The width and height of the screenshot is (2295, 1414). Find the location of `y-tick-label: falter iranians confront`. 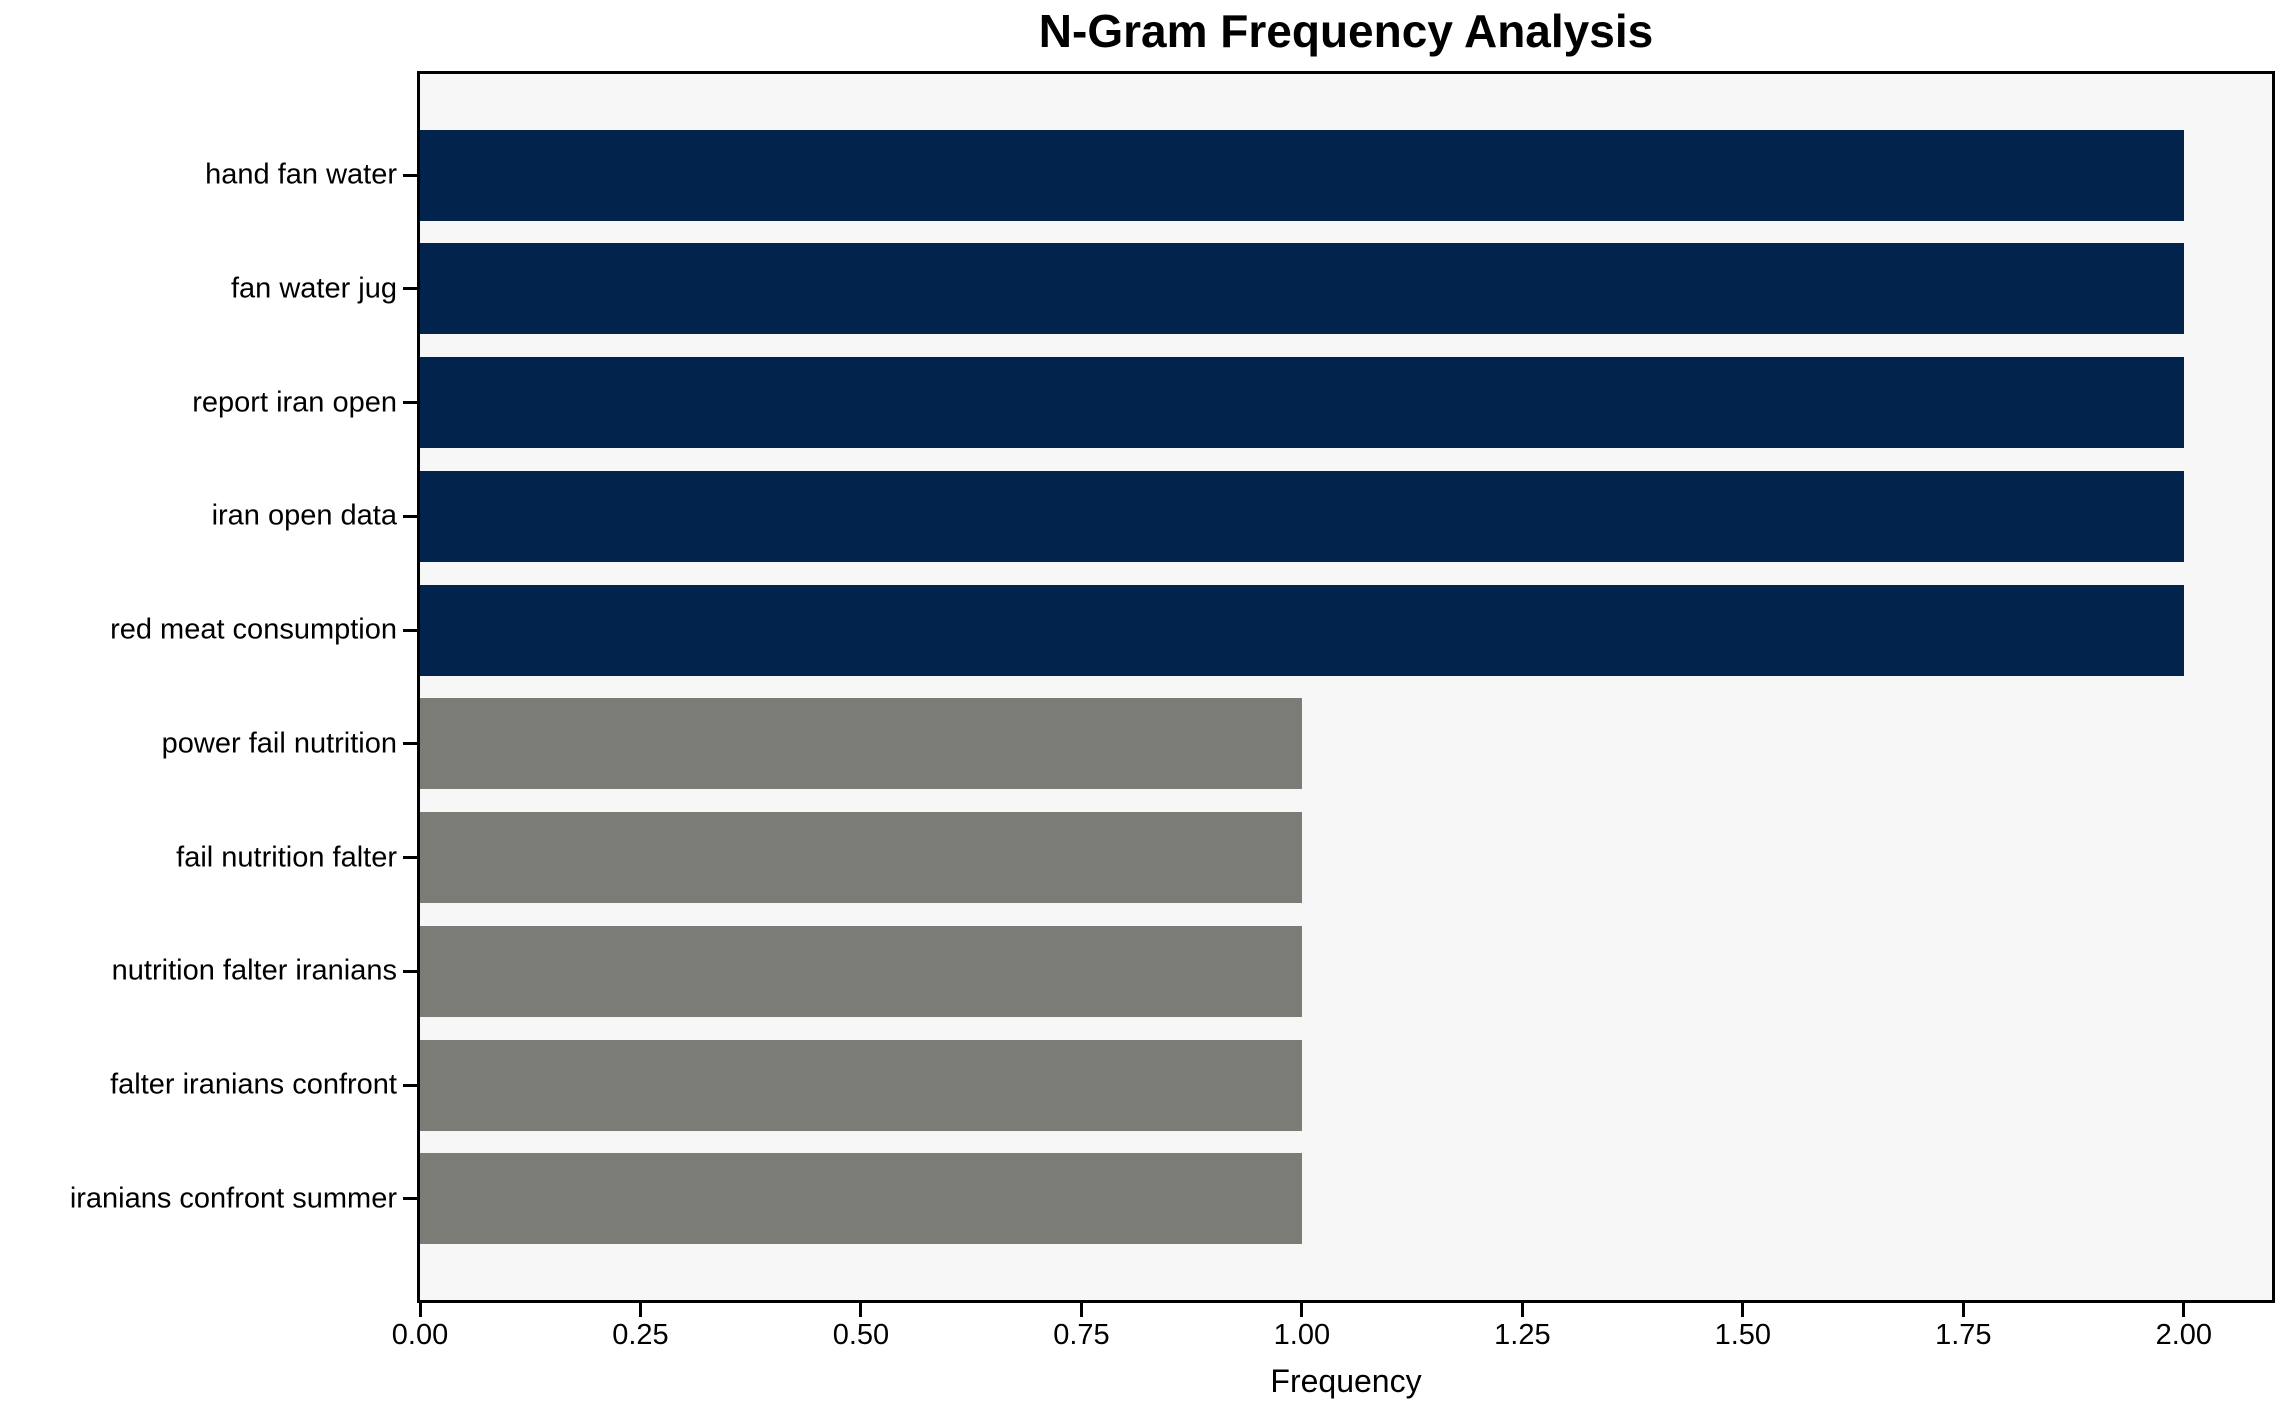

y-tick-label: falter iranians confront is located at coordinates (253, 1084).